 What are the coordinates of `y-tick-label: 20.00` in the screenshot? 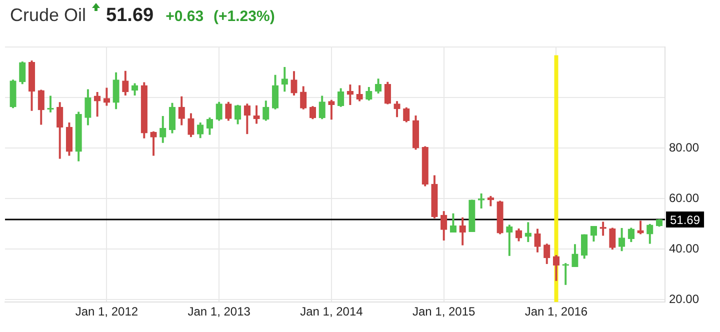 It's located at (684, 299).